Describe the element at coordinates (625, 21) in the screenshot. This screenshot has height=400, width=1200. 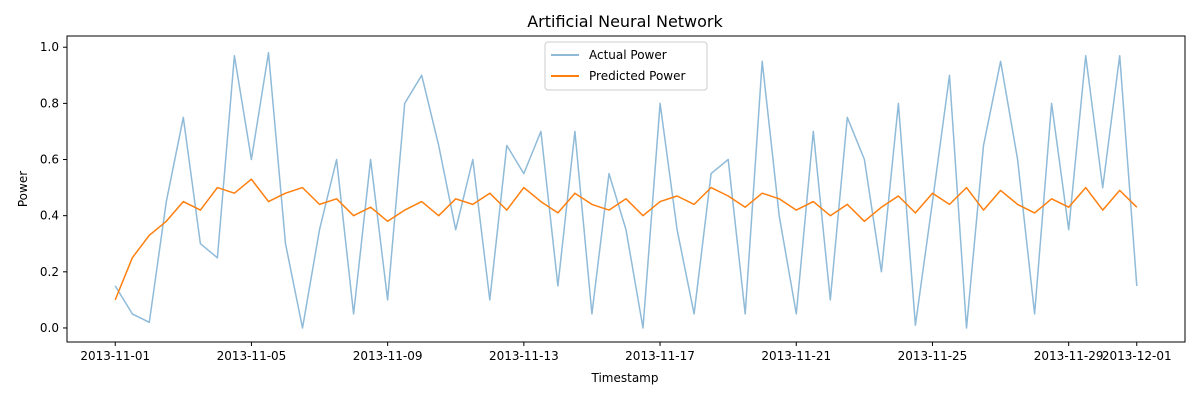
I see `chart-title: Artificial Neural Network` at that location.